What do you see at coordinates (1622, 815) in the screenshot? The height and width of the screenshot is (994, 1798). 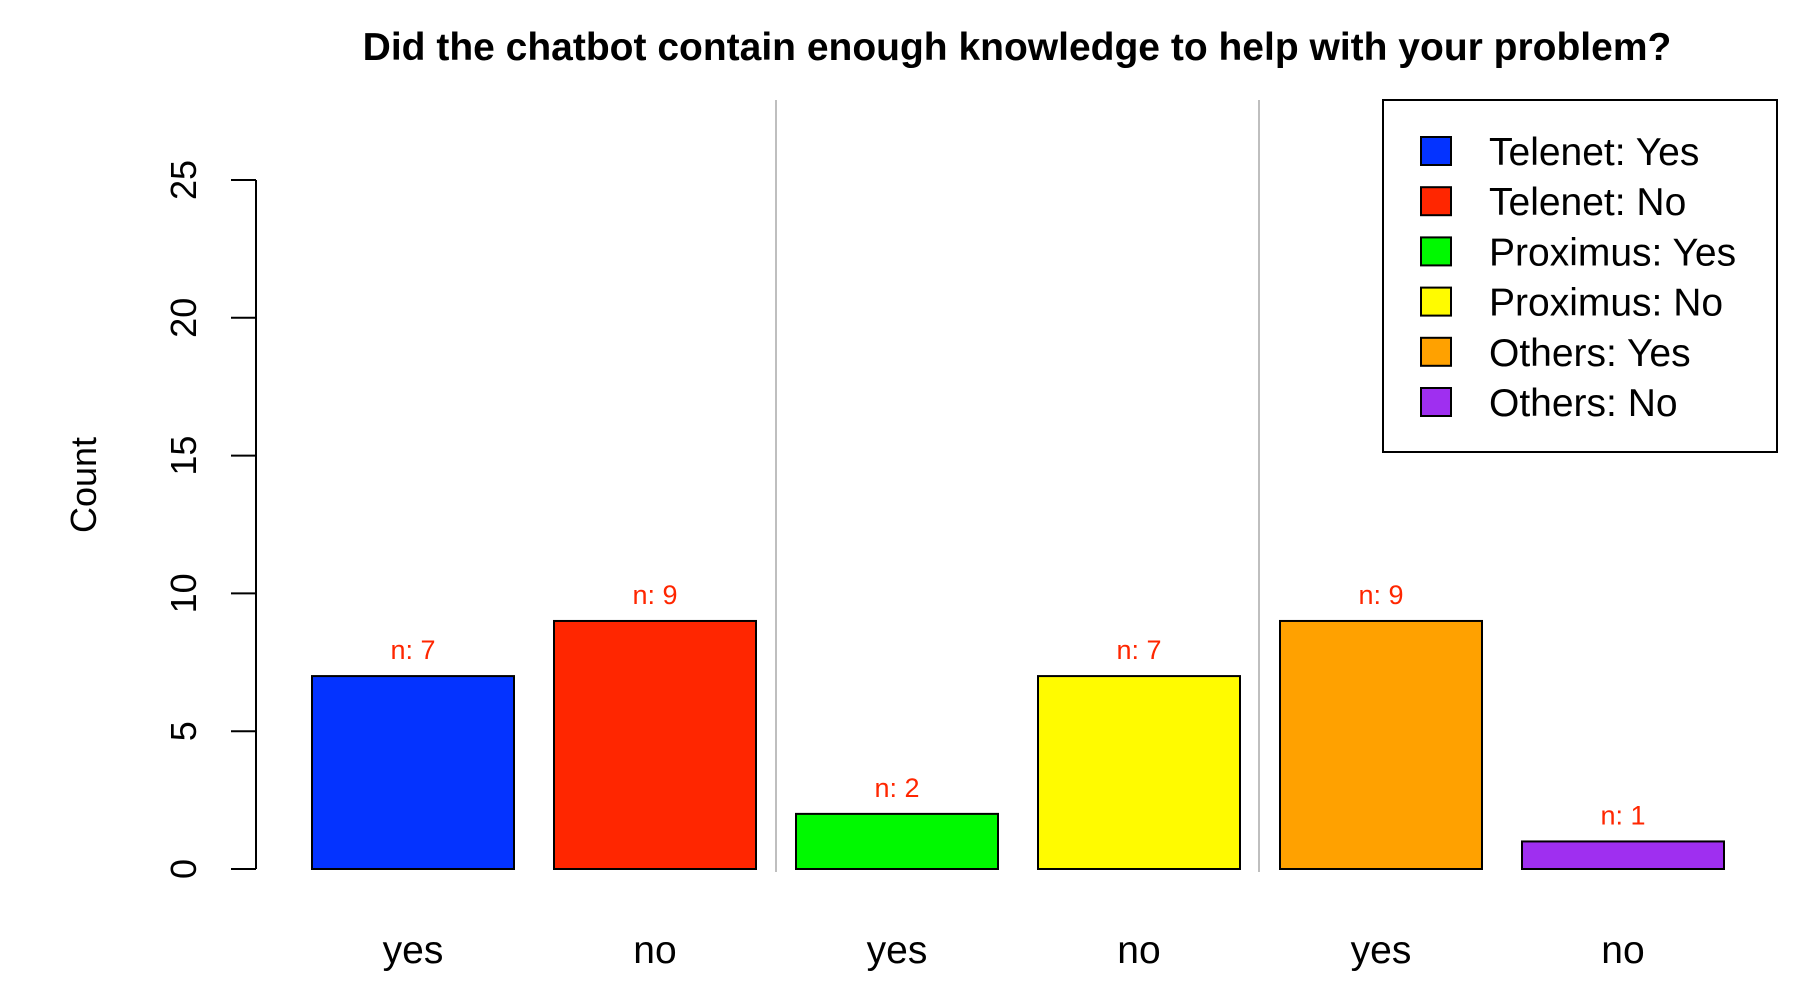 I see `bar-value-label: n: 1` at bounding box center [1622, 815].